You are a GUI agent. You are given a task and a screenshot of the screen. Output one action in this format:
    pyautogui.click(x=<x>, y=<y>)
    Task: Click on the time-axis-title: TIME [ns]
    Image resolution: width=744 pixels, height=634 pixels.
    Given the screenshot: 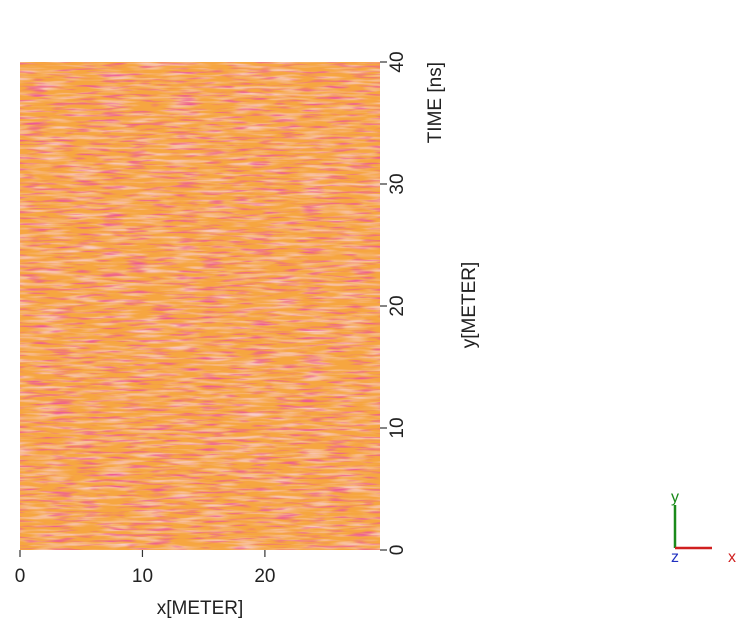 What is the action you would take?
    pyautogui.click(x=435, y=102)
    